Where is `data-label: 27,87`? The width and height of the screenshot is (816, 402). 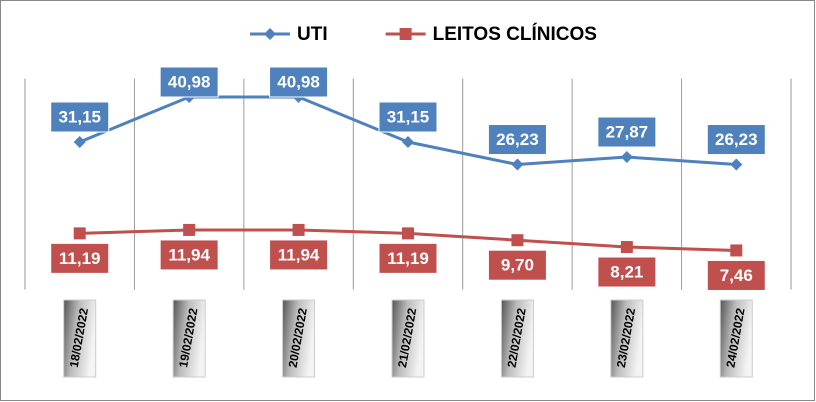 data-label: 27,87 is located at coordinates (627, 132).